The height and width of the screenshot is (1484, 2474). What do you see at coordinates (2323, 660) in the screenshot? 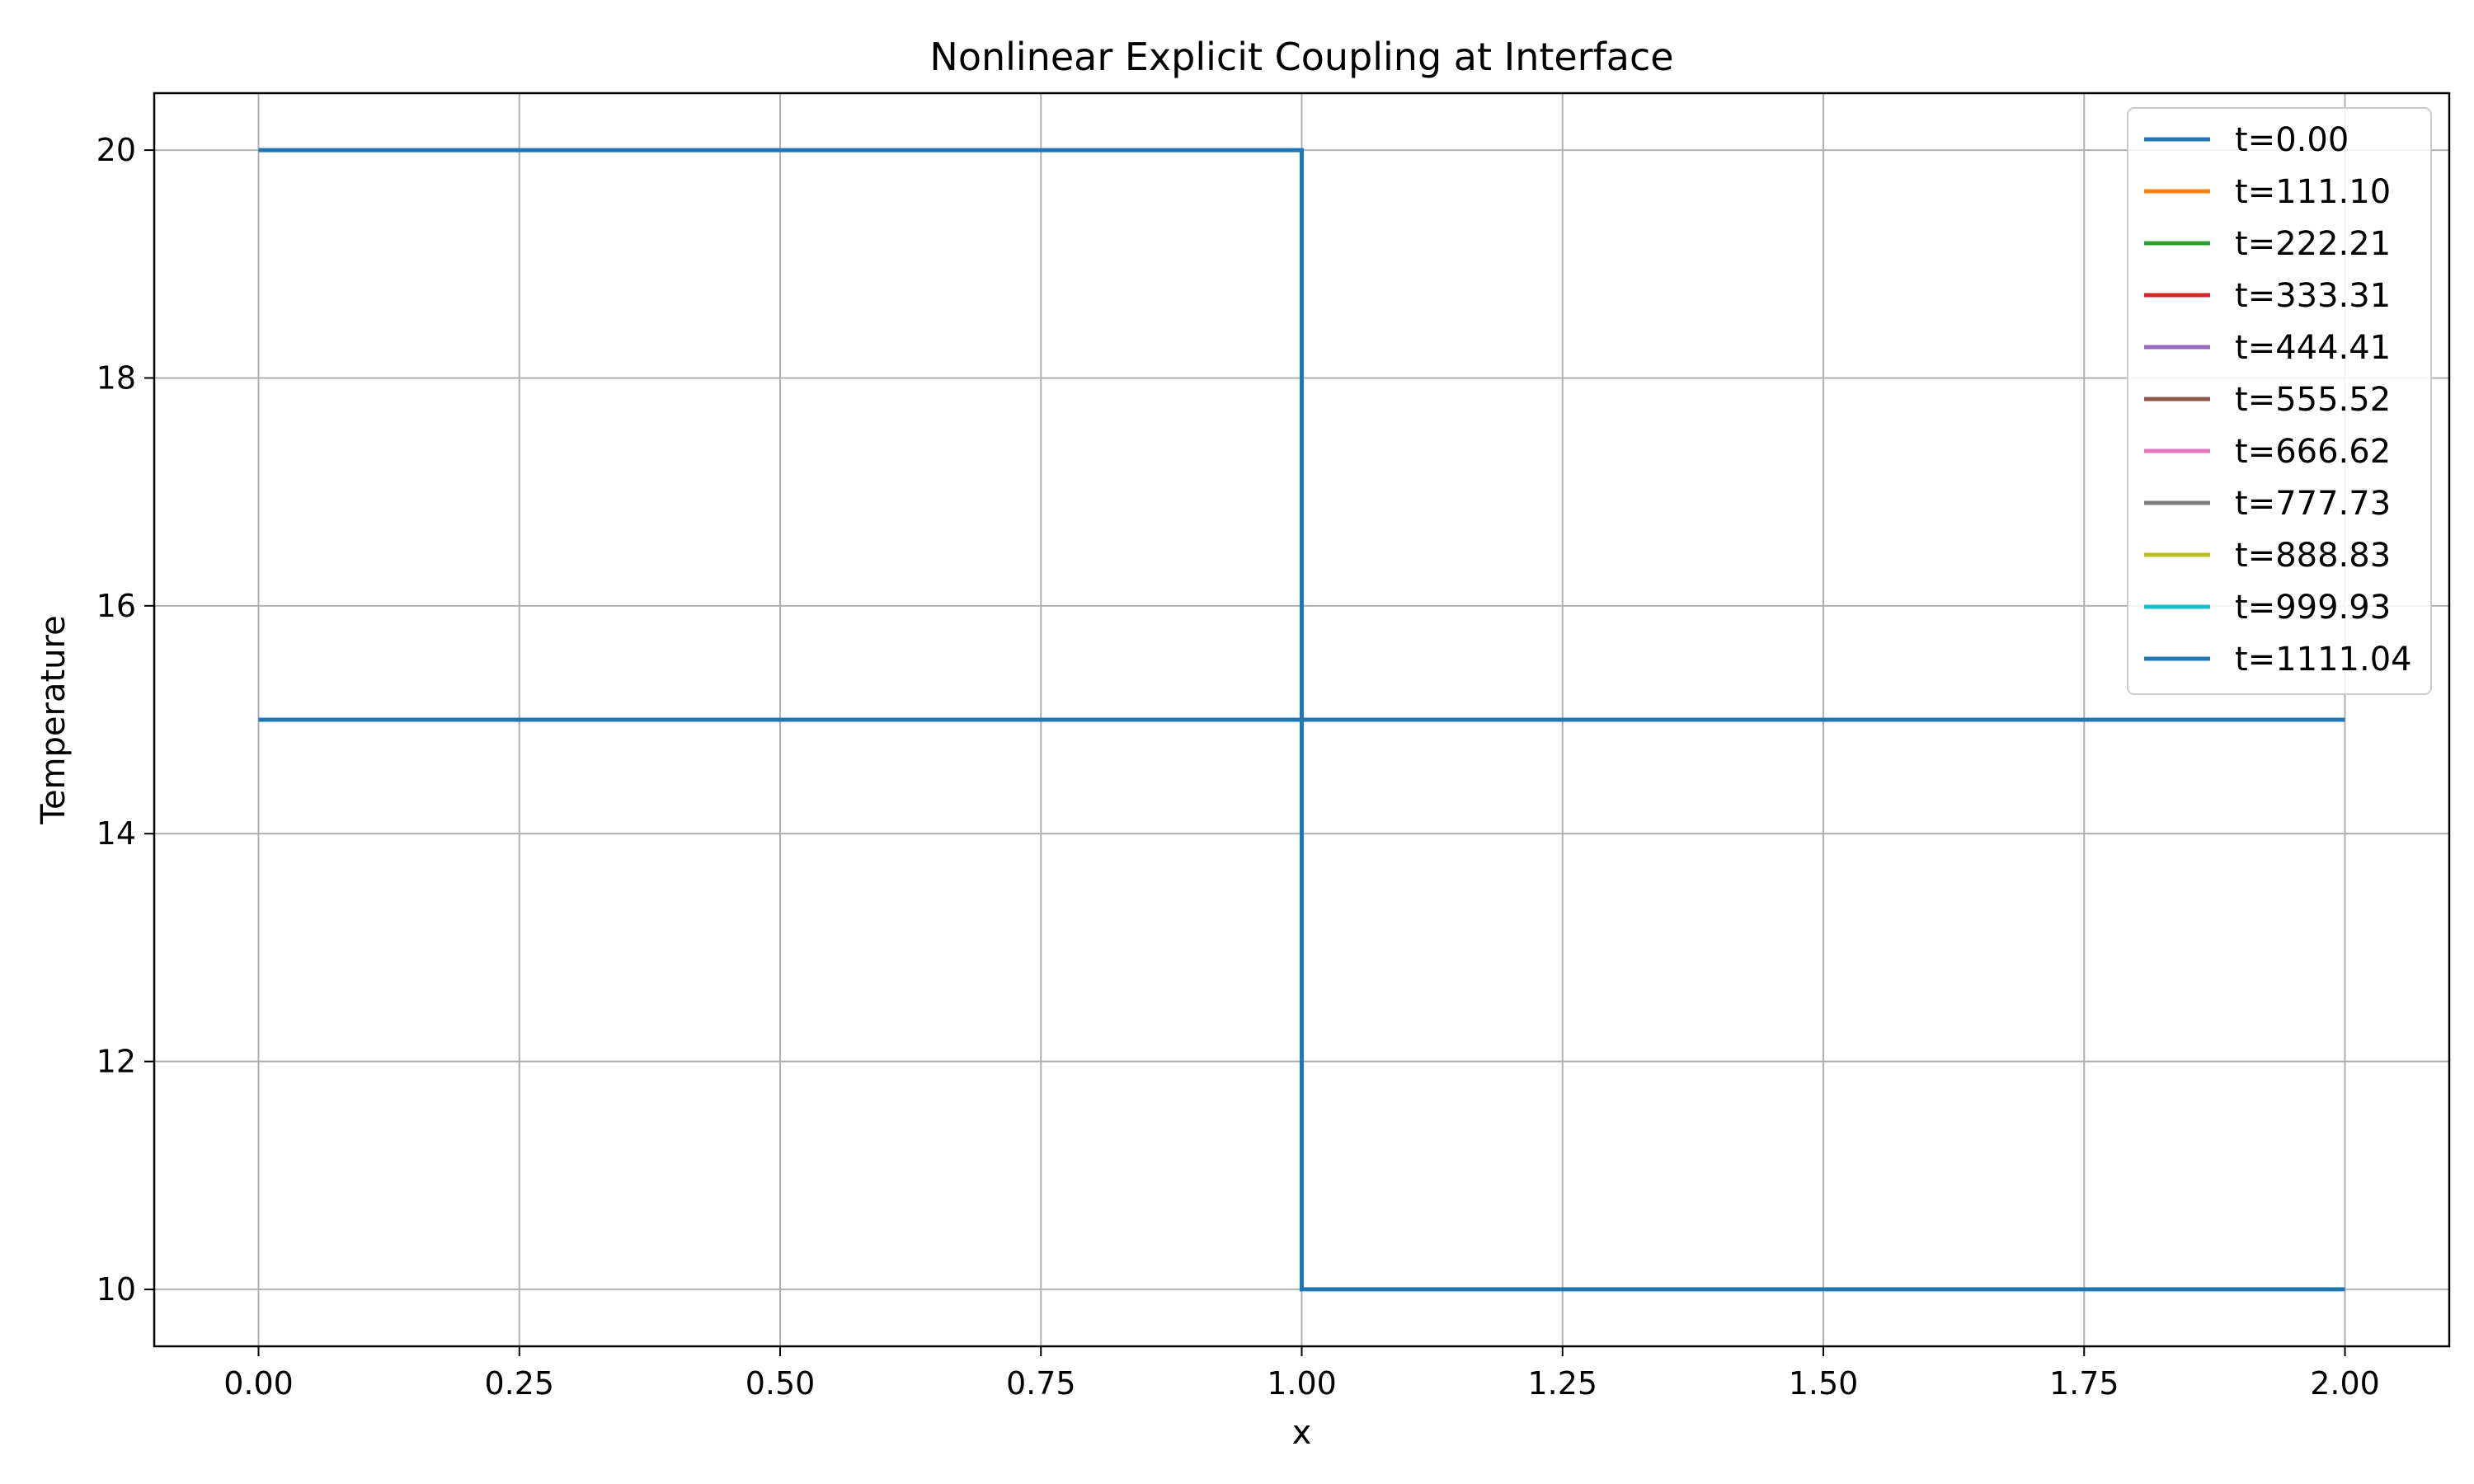
I see `legend-label: t=1111.04` at bounding box center [2323, 660].